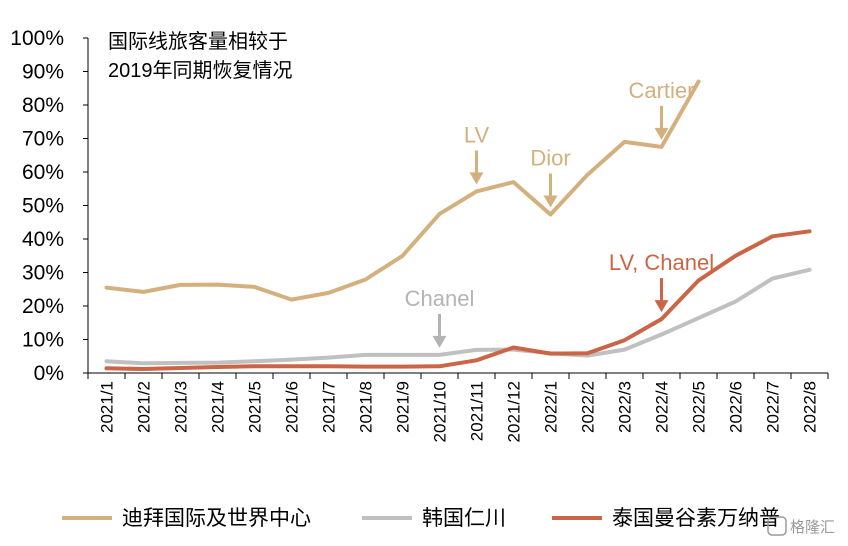  Describe the element at coordinates (198, 41) in the screenshot. I see `chart-title-line-1: 国际线旅客量相较于` at that location.